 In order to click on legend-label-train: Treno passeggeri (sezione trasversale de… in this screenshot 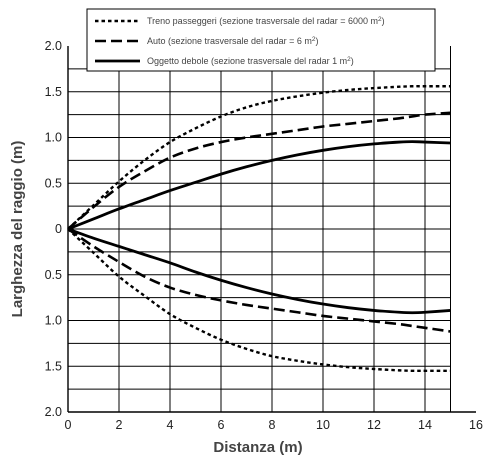, I will do `click(266, 21)`.